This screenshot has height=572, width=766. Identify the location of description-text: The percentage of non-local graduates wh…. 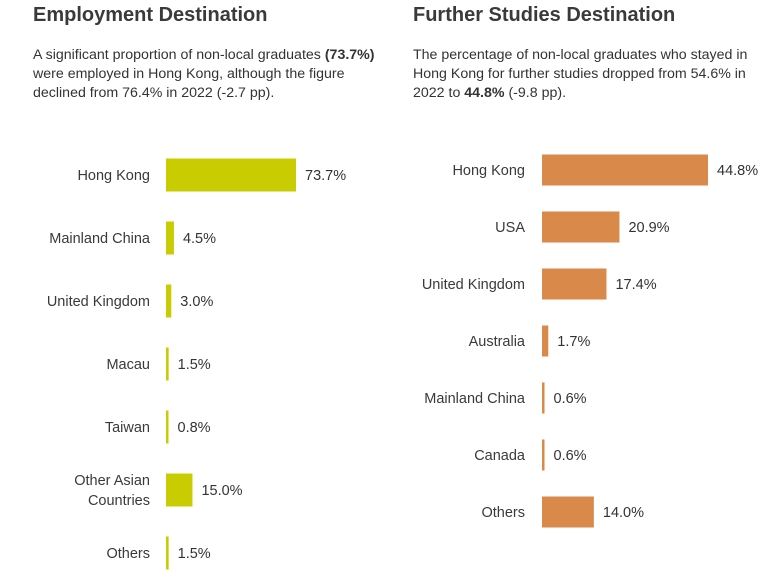
(580, 74).